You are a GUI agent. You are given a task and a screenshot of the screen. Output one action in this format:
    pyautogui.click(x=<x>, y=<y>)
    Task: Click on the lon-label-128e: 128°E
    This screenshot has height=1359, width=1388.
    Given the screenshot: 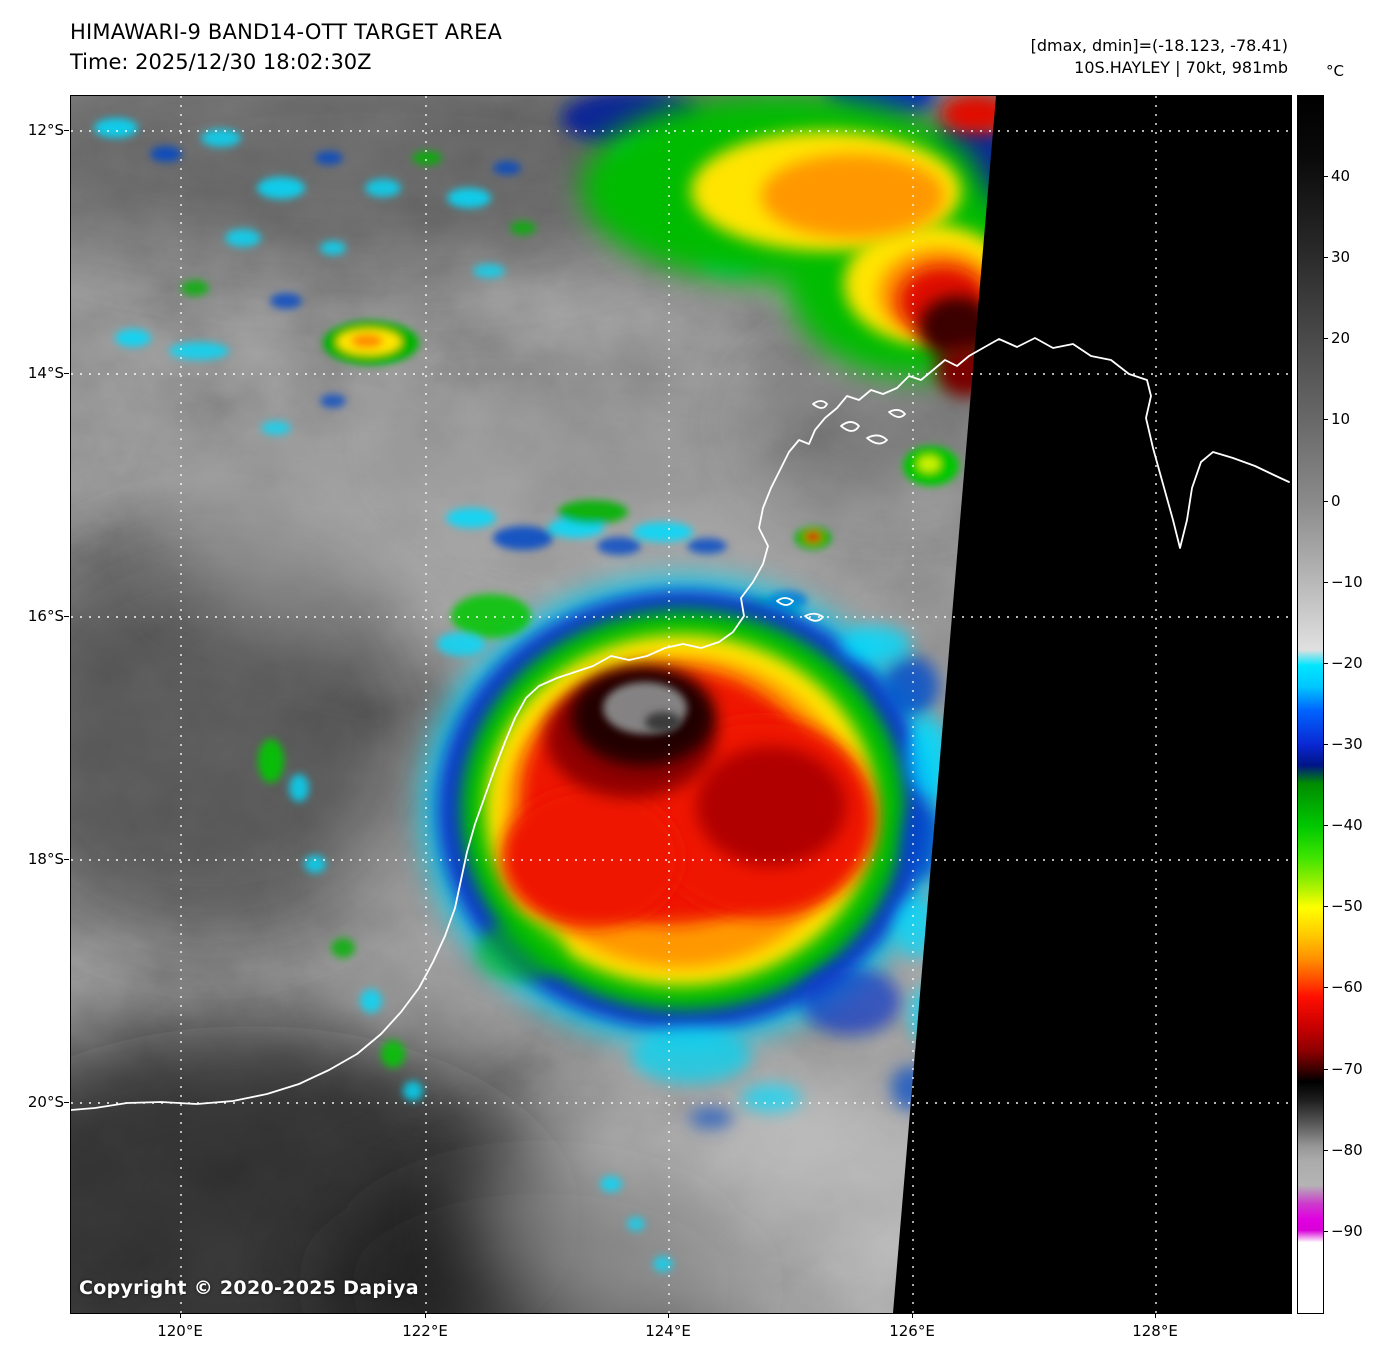 What is the action you would take?
    pyautogui.click(x=1155, y=1331)
    